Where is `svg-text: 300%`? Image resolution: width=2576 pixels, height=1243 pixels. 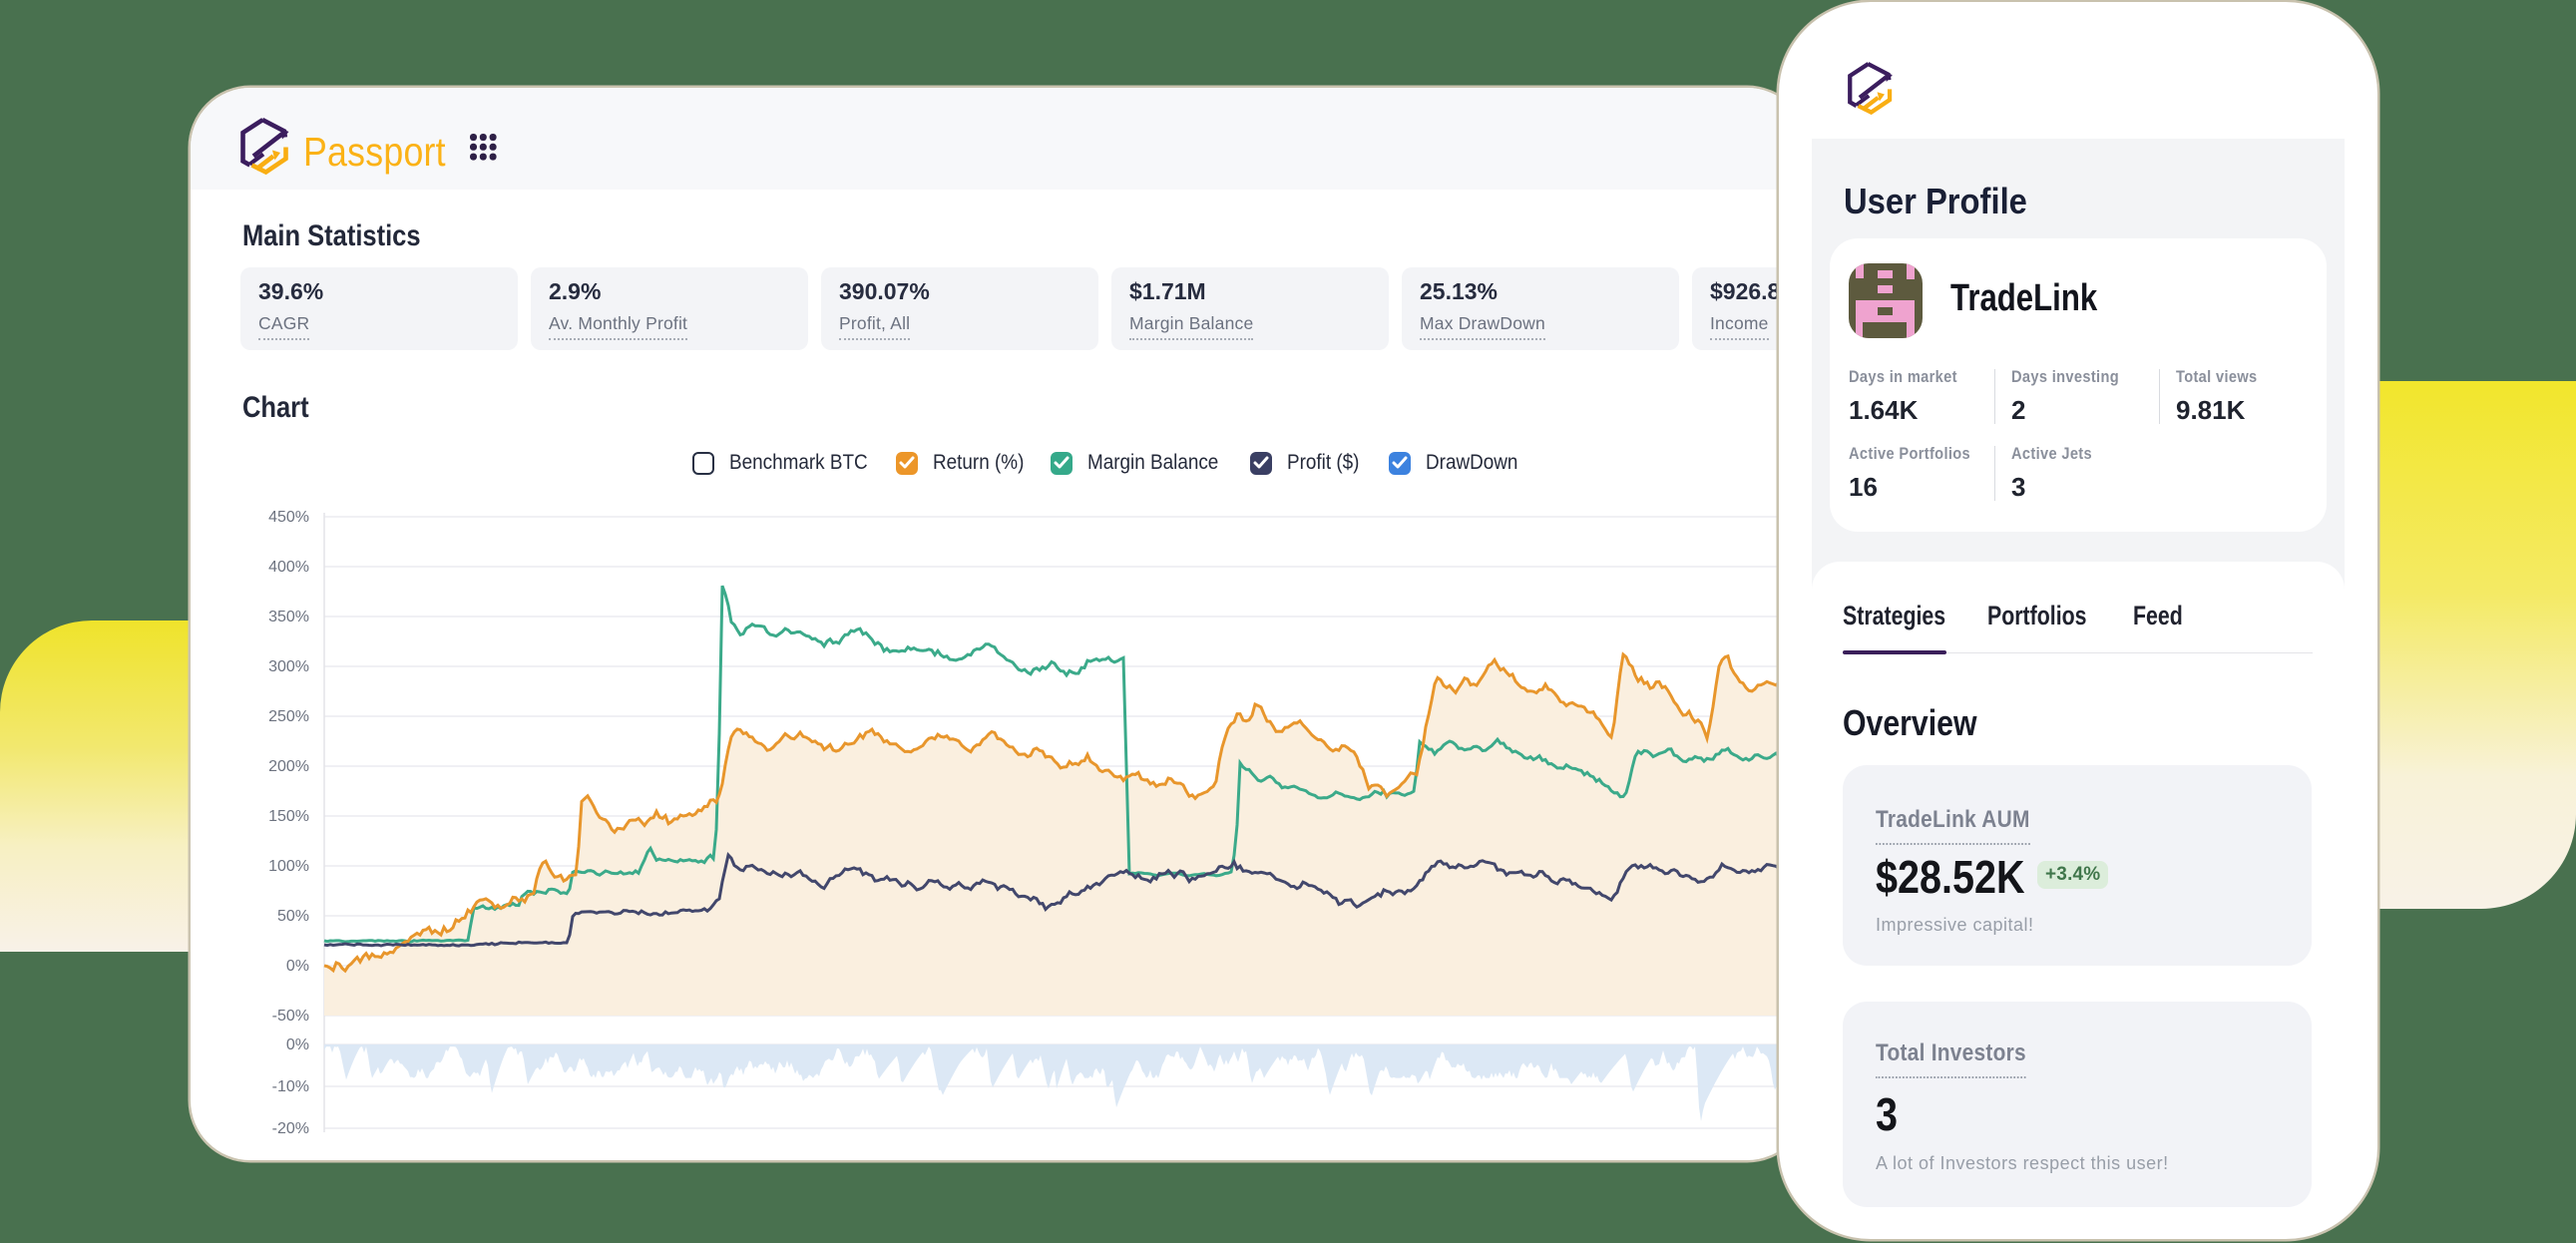
svg-text: 300% is located at coordinates (288, 666).